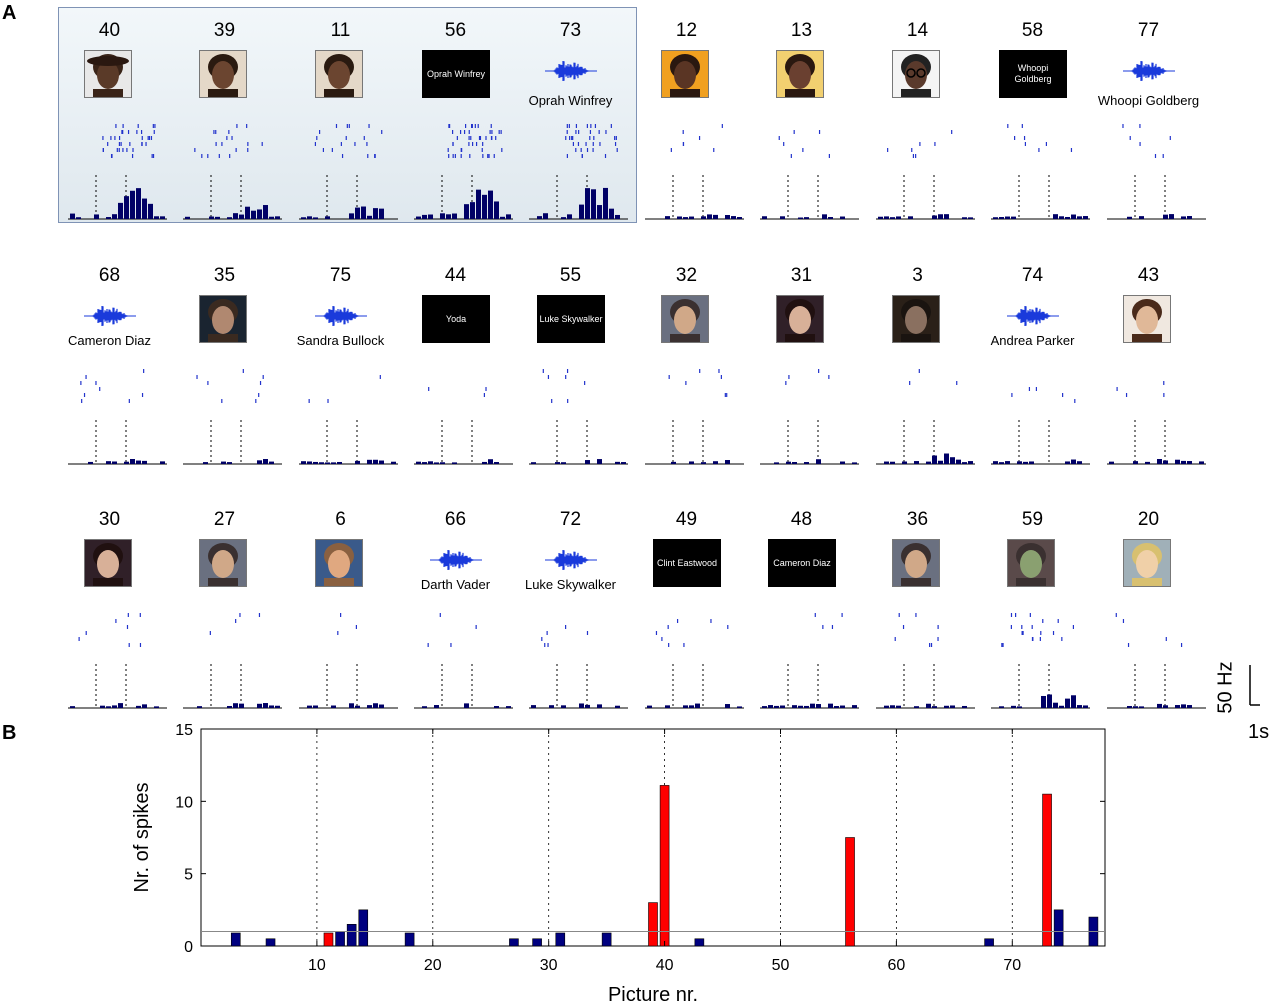 The image size is (1280, 1005). Describe the element at coordinates (801, 519) in the screenshot. I see `stimulus-number: 48` at that location.